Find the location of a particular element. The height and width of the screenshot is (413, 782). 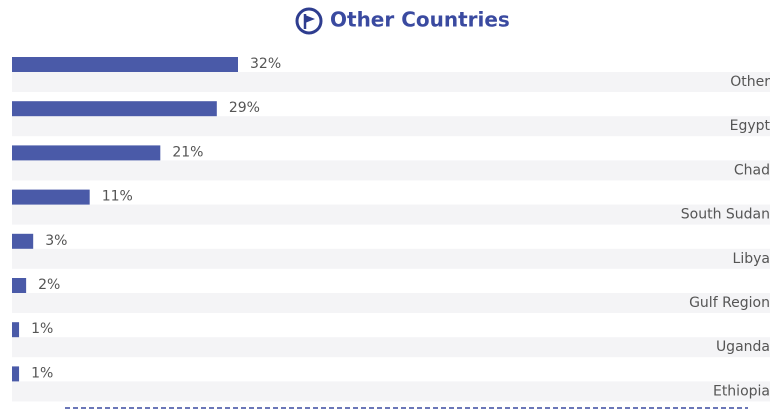

value-label: 2% is located at coordinates (49, 285).